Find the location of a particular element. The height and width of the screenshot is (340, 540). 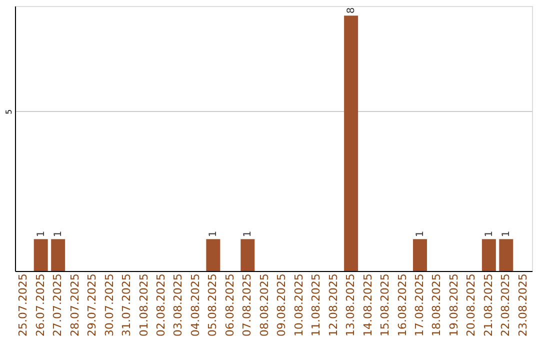

x-tick-label: 31.07.2025 is located at coordinates (127, 305).